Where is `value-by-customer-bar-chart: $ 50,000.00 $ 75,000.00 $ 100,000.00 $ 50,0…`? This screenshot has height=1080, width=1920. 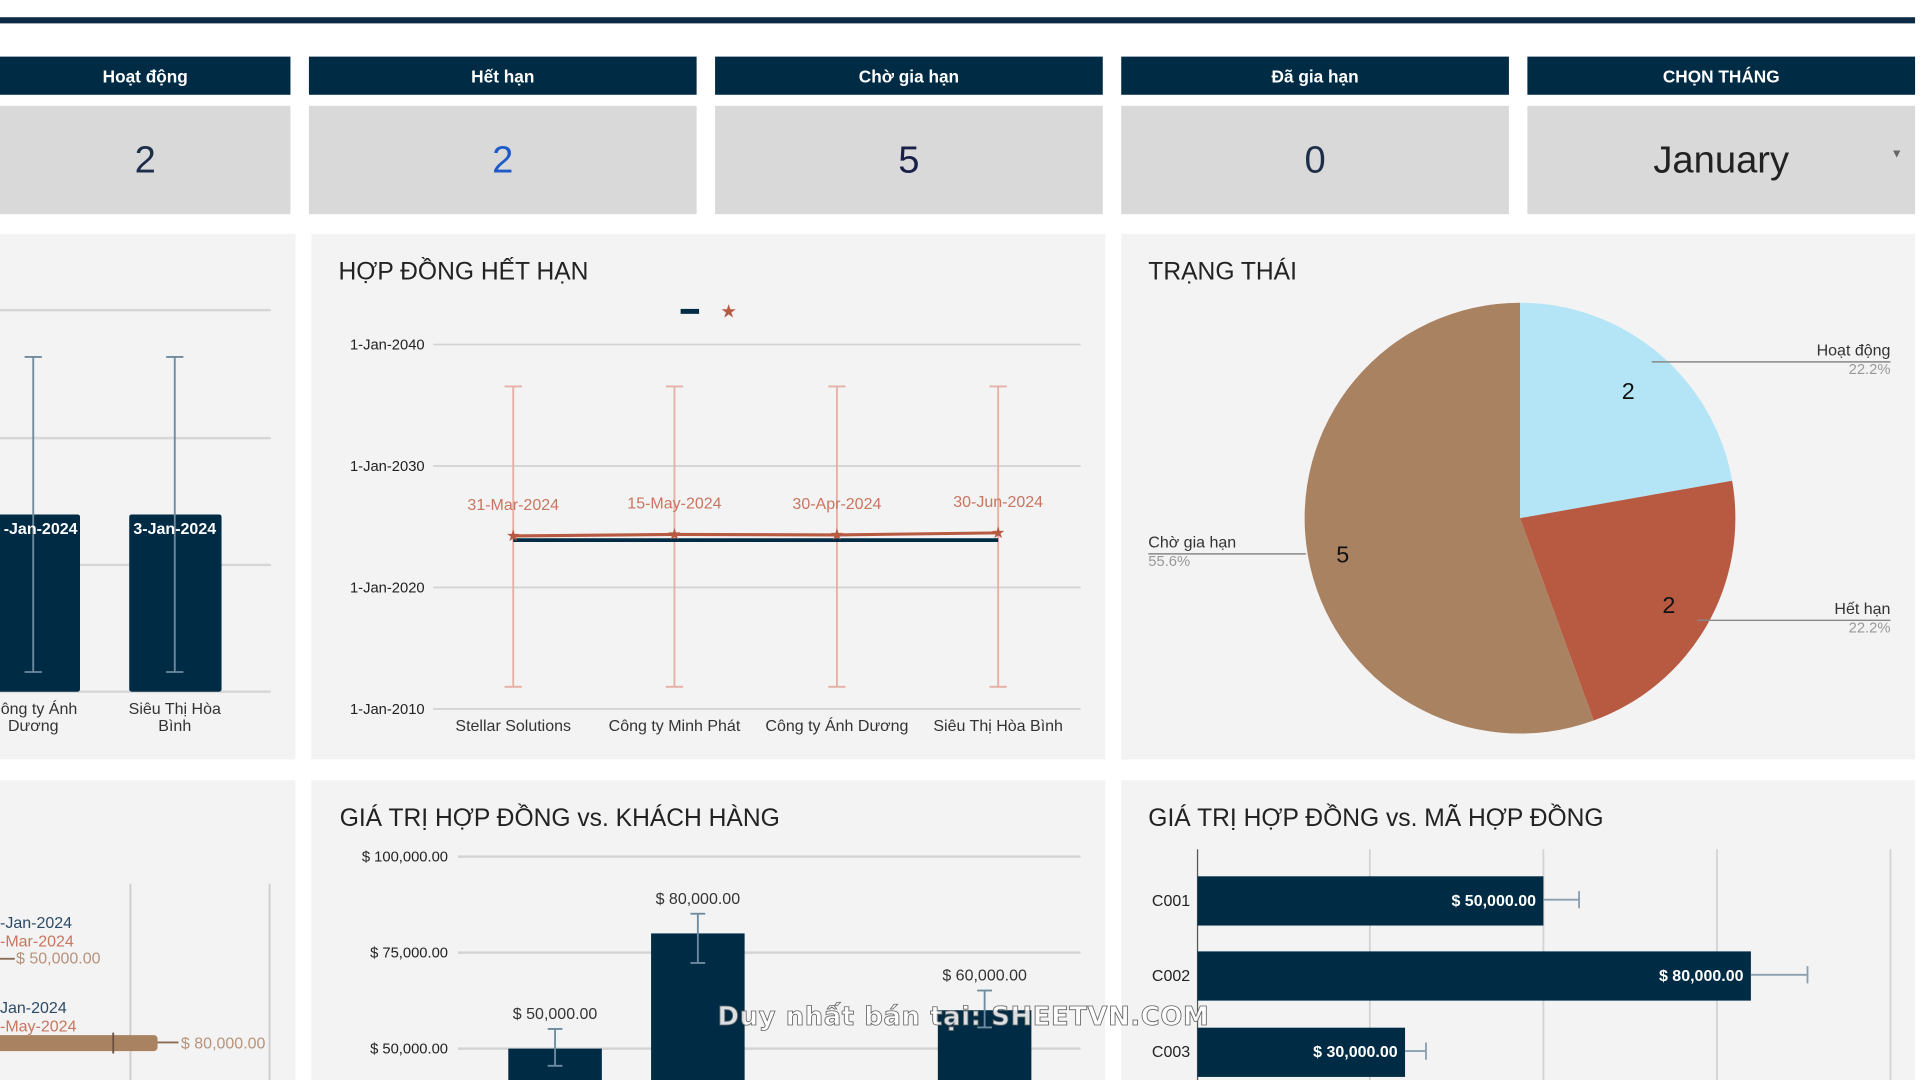 value-by-customer-bar-chart: $ 50,000.00 $ 75,000.00 $ 100,000.00 $ 50,0… is located at coordinates (721, 965).